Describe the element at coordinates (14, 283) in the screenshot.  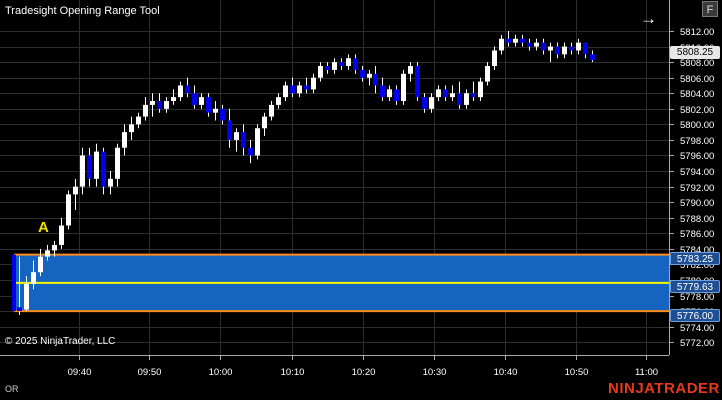
I see `opening-range-start-bar` at that location.